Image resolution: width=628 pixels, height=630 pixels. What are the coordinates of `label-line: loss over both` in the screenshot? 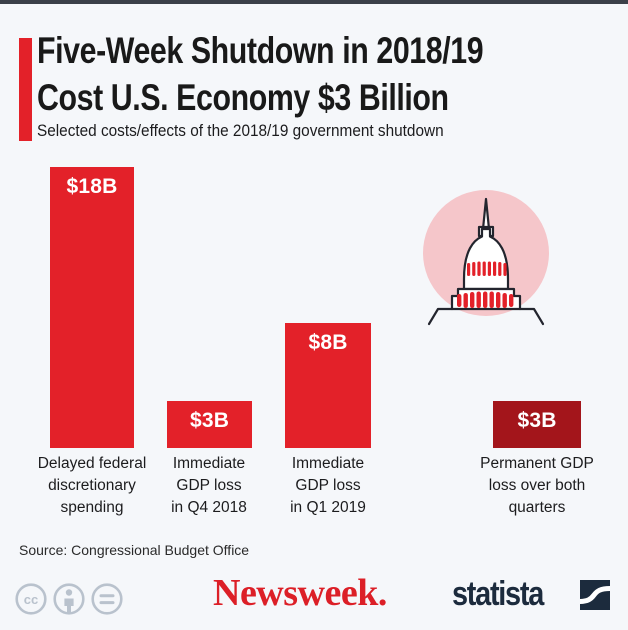 It's located at (537, 485).